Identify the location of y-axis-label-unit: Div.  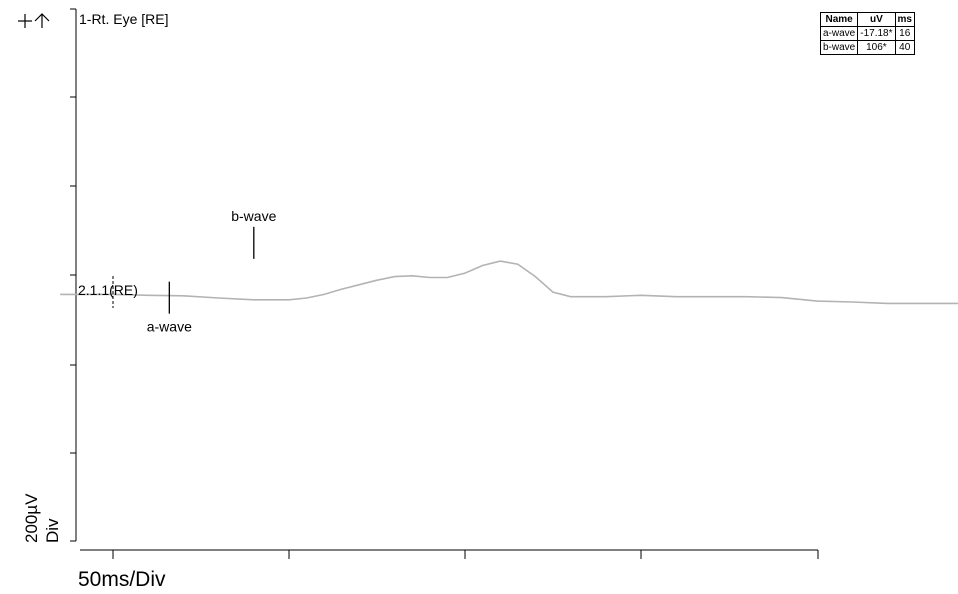
(52, 530).